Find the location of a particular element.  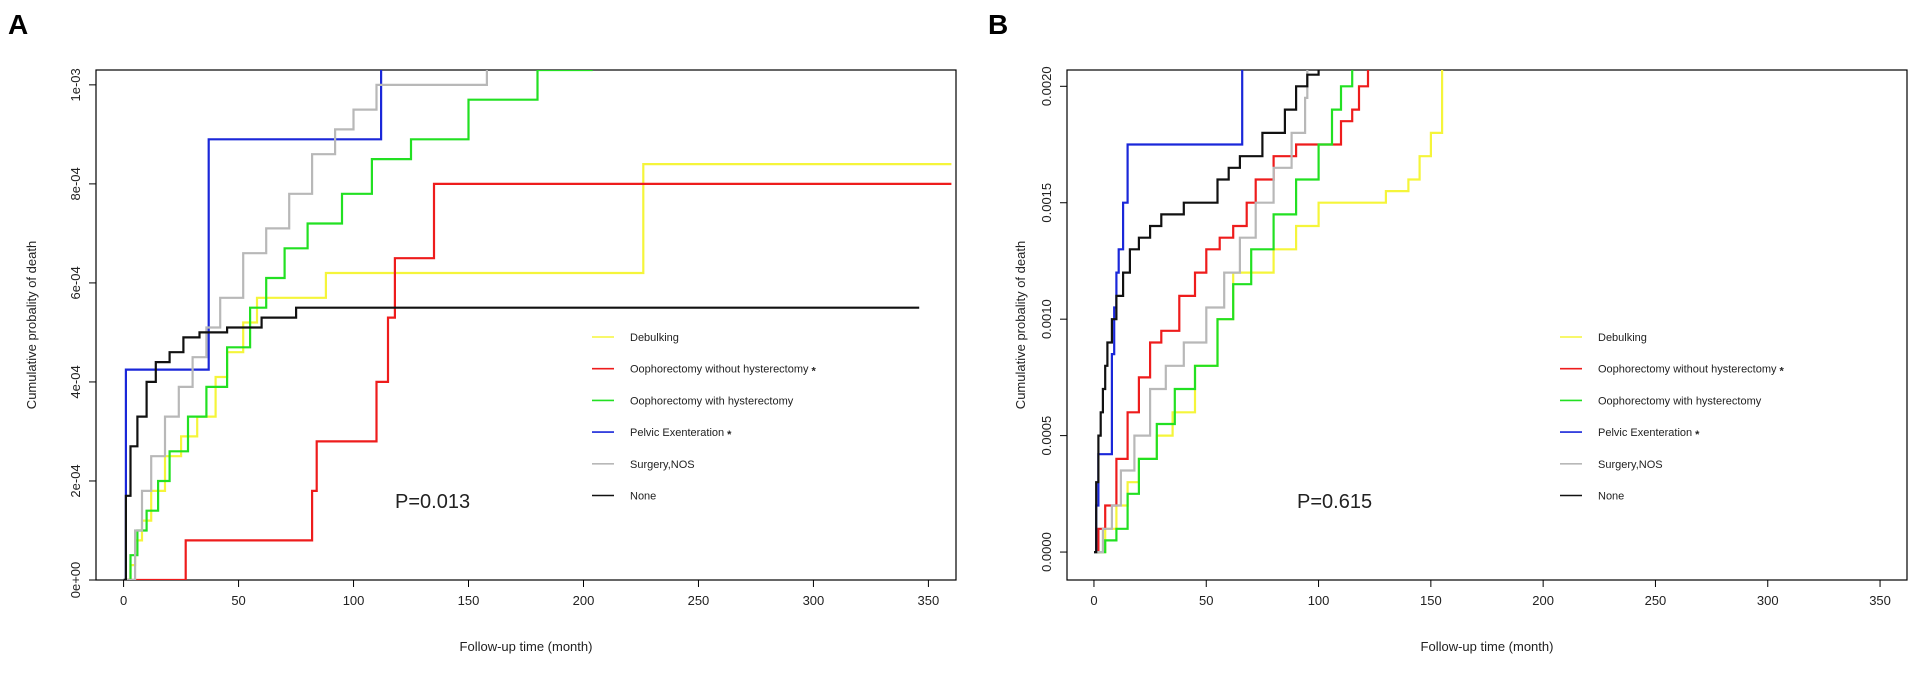

series-line-none is located at coordinates (1207, 312).